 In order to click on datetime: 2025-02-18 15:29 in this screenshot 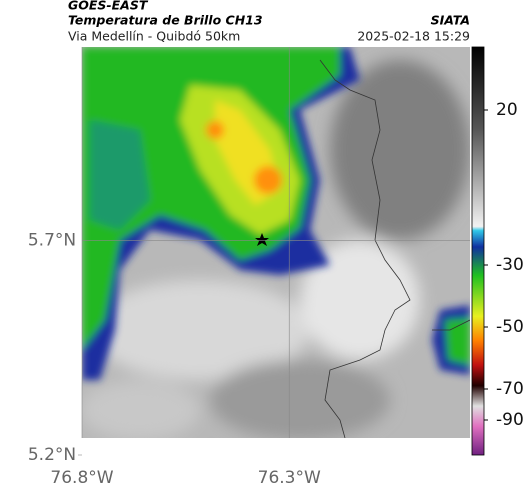, I will do `click(413, 36)`.